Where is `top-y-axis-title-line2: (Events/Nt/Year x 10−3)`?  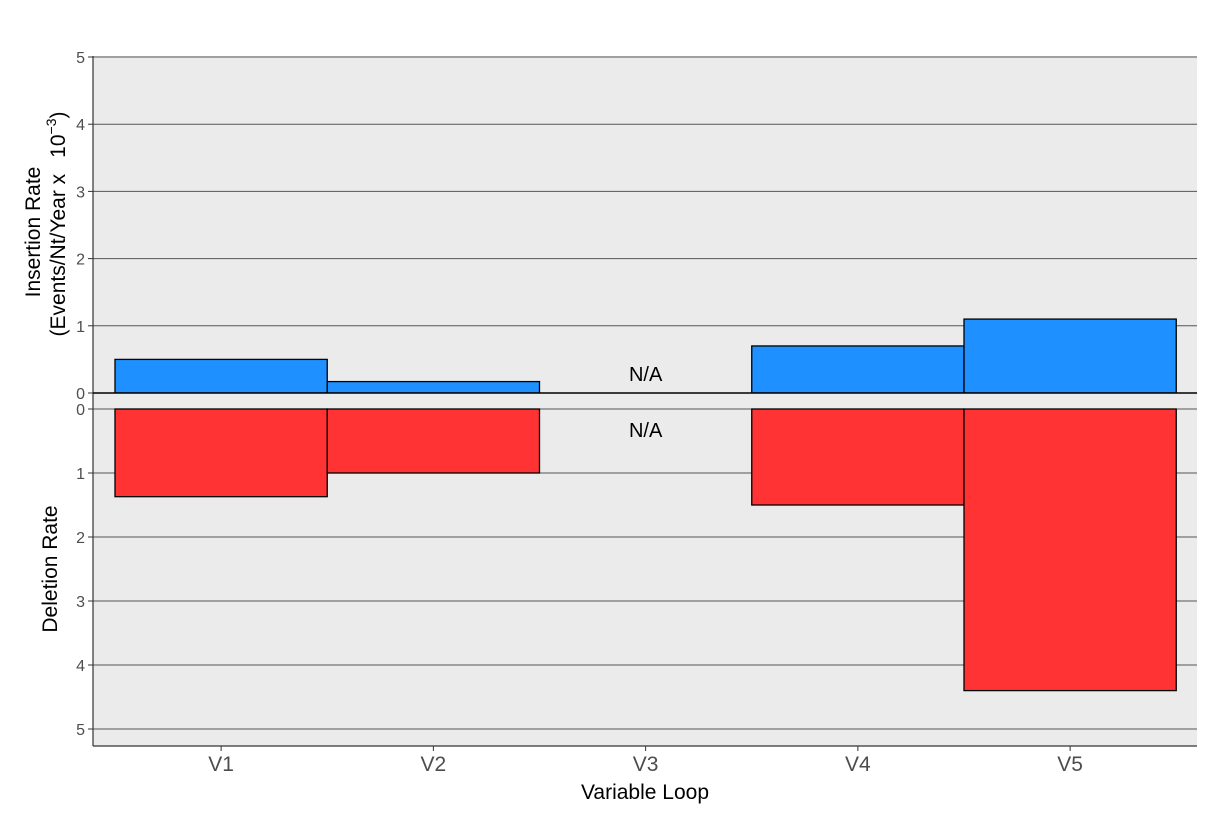
top-y-axis-title-line2: (Events/Nt/Year x 10−3) is located at coordinates (56, 224).